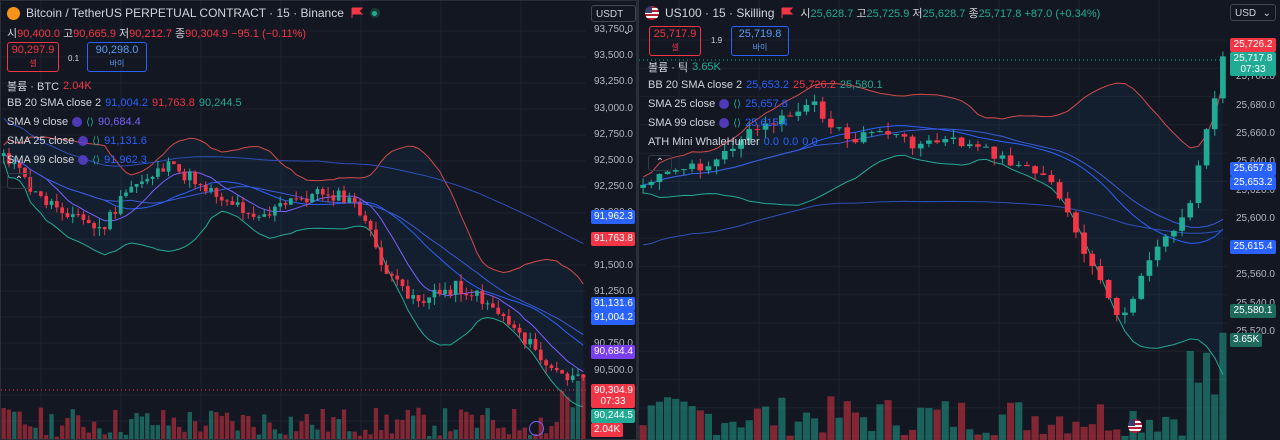 Image resolution: width=1280 pixels, height=440 pixels. What do you see at coordinates (638, 220) in the screenshot?
I see `pane-divider` at bounding box center [638, 220].